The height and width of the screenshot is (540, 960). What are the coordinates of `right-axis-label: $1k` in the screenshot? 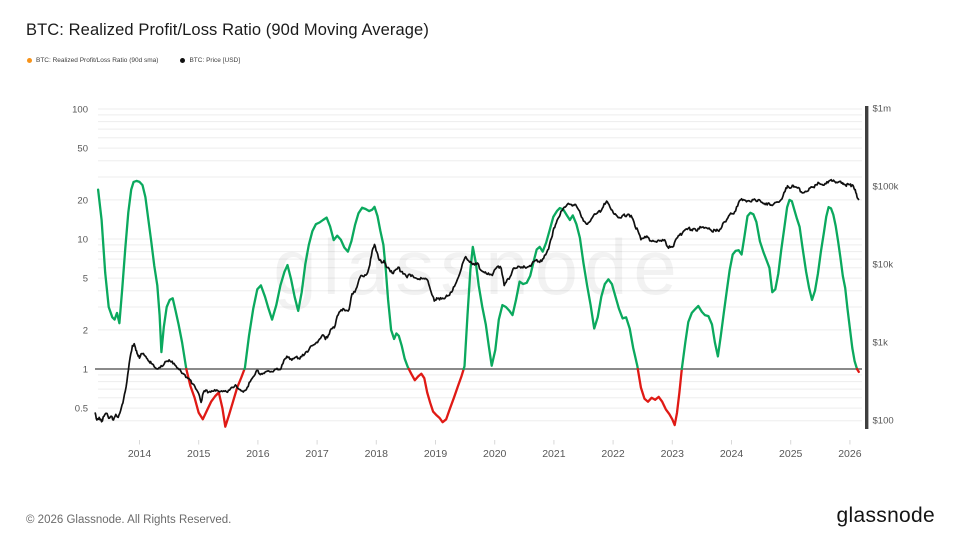 It's located at (881, 343).